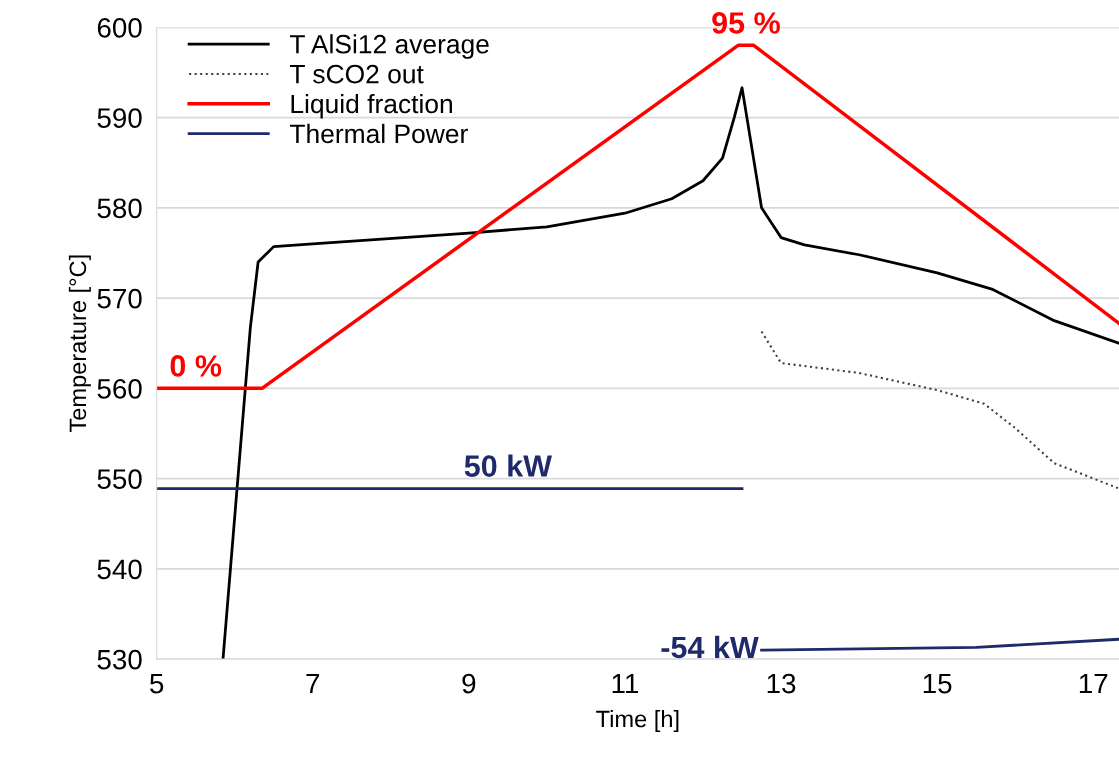 The width and height of the screenshot is (1119, 780). What do you see at coordinates (781, 683) in the screenshot?
I see `x-tick-label: 13` at bounding box center [781, 683].